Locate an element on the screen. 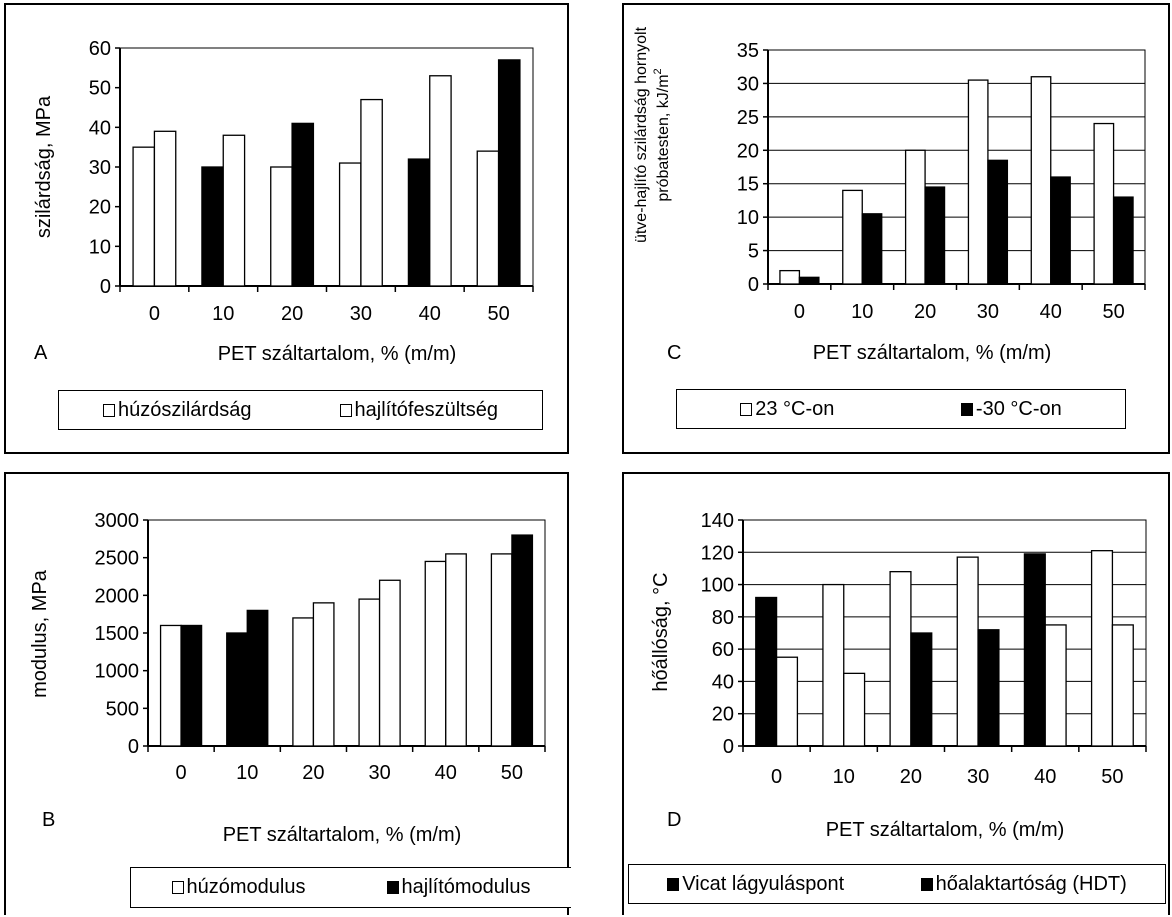 The height and width of the screenshot is (917, 1172). x-tick-label: 40 is located at coordinates (446, 773).